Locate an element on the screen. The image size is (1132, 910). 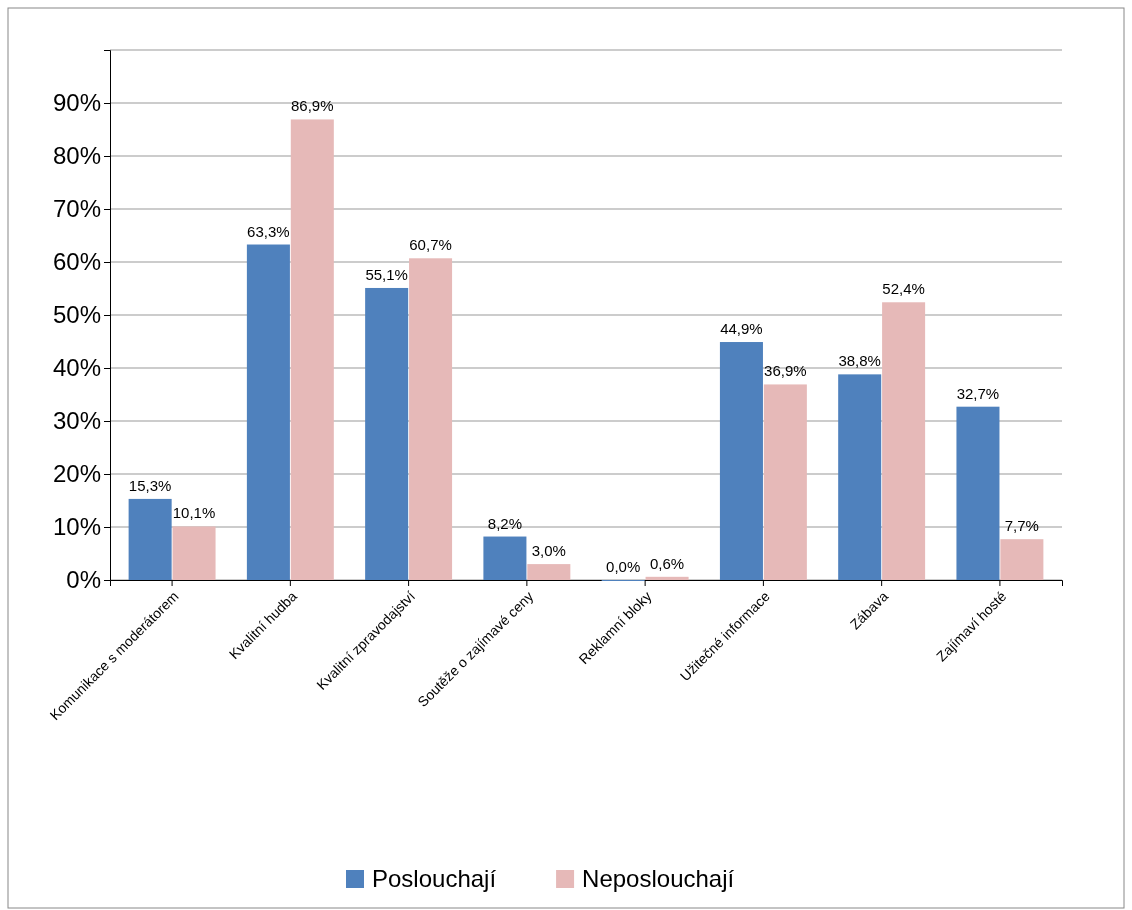
data-label: 7,7% is located at coordinates (1021, 526).